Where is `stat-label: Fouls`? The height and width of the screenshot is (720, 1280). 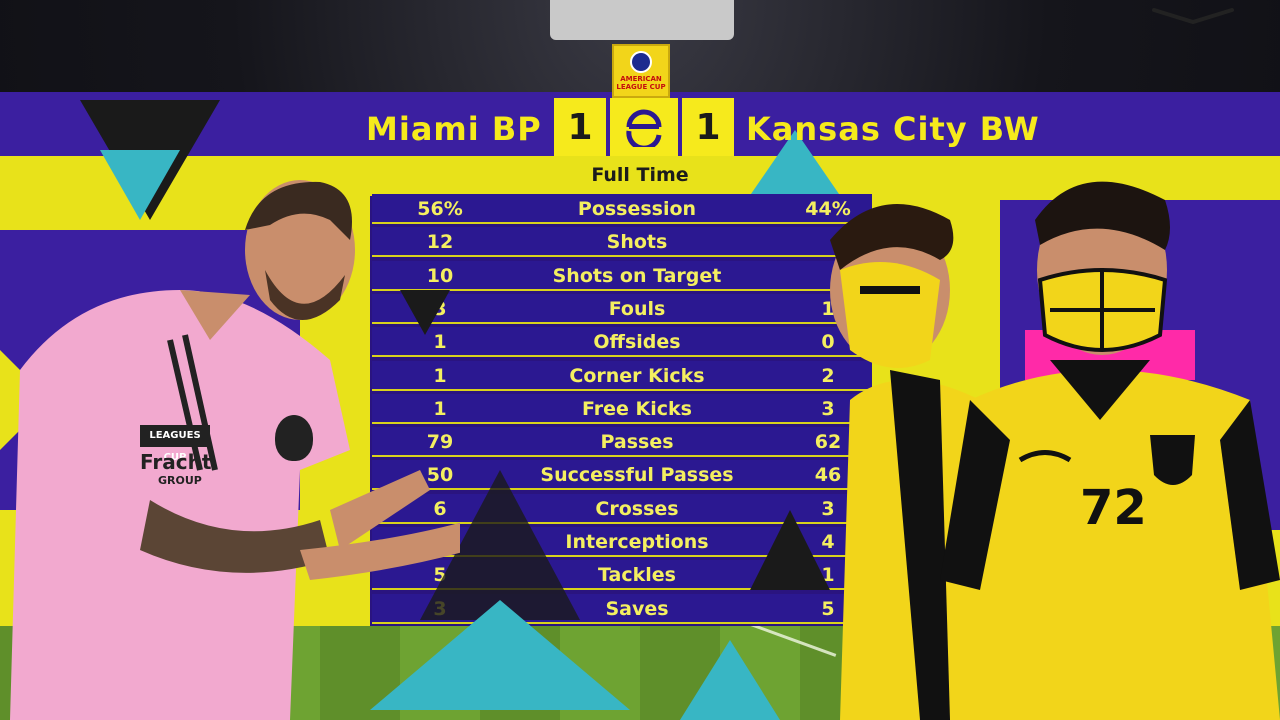 stat-label: Fouls is located at coordinates (637, 308).